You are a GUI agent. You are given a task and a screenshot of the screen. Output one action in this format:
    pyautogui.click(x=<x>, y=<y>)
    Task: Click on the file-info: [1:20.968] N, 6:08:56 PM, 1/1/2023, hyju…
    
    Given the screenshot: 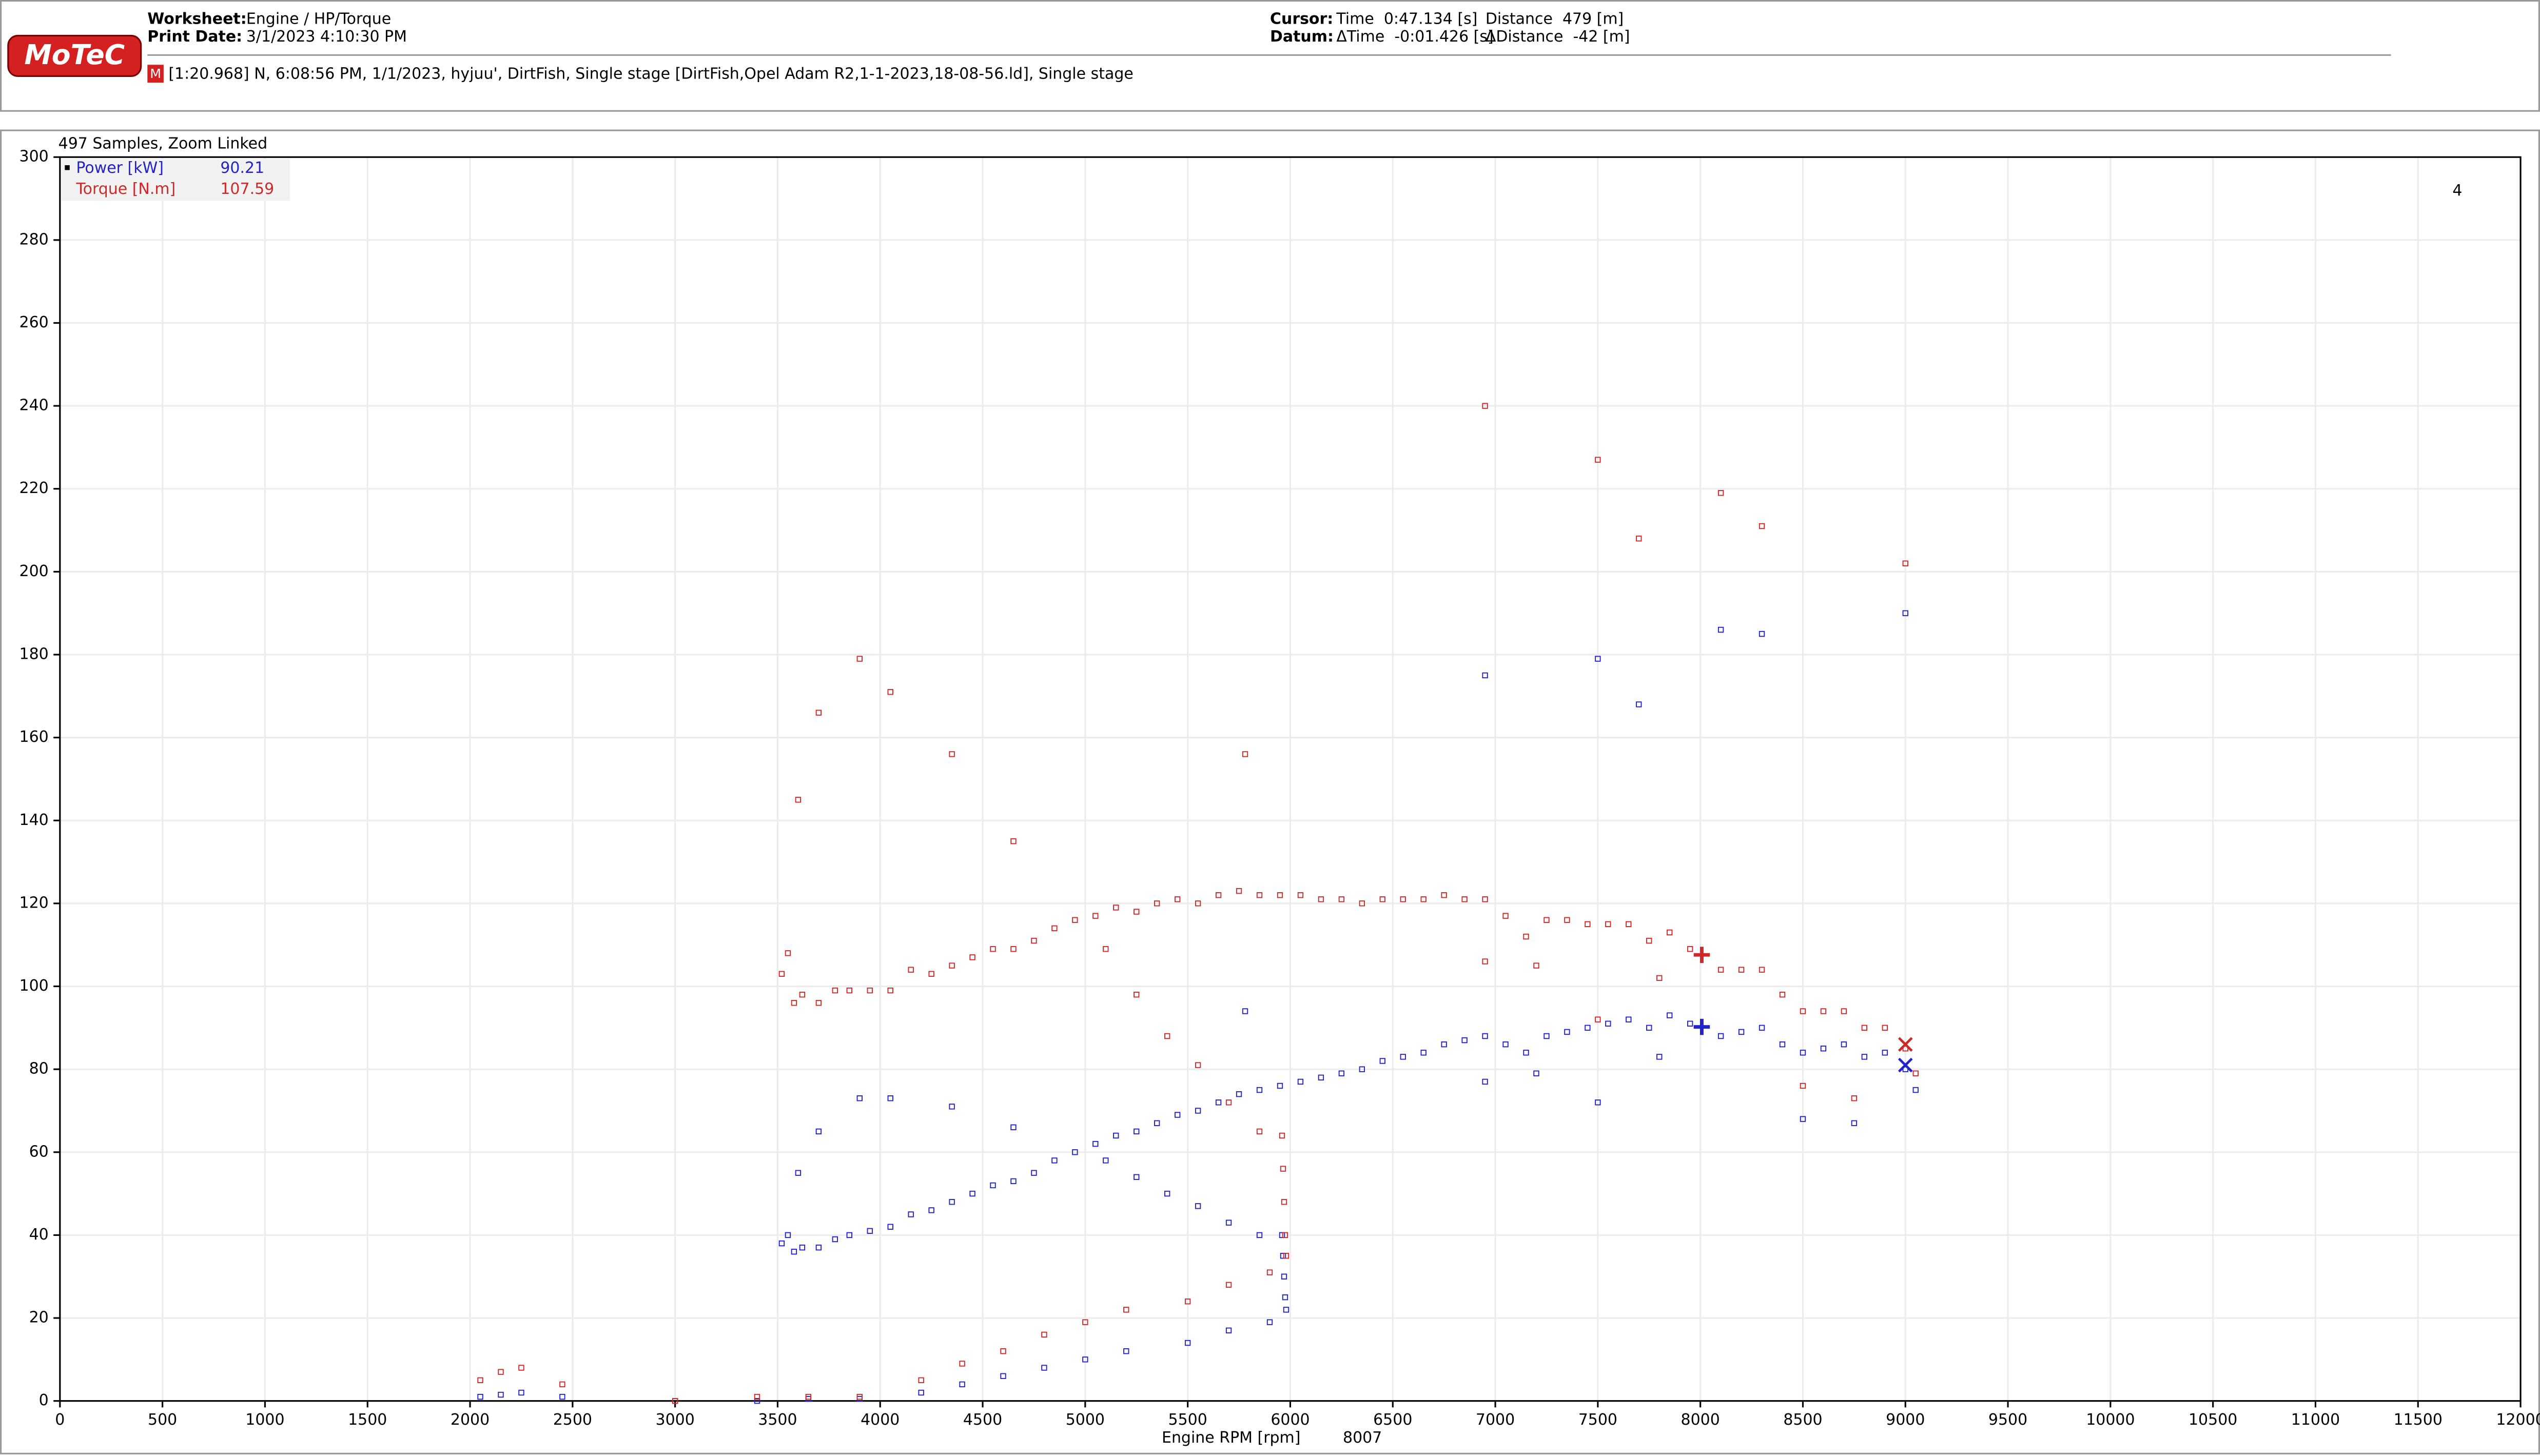 What is the action you would take?
    pyautogui.click(x=650, y=74)
    